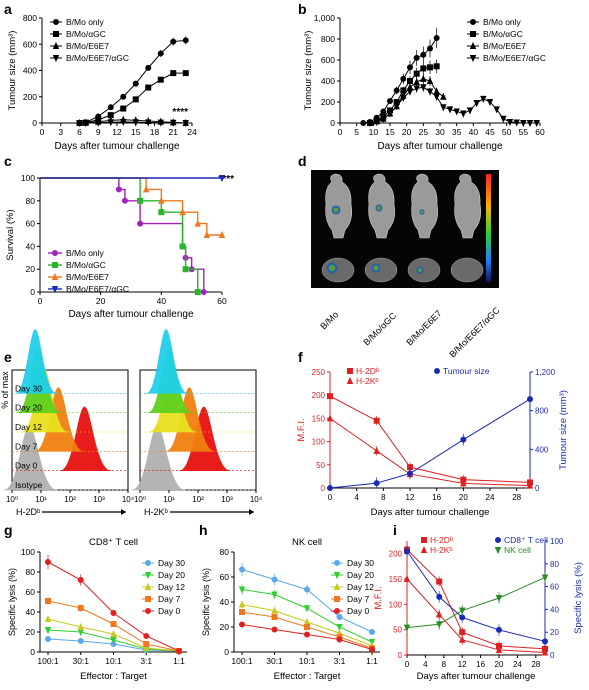 The width and height of the screenshot is (589, 690). What do you see at coordinates (488, 228) in the screenshot?
I see `color-scale-bar` at bounding box center [488, 228].